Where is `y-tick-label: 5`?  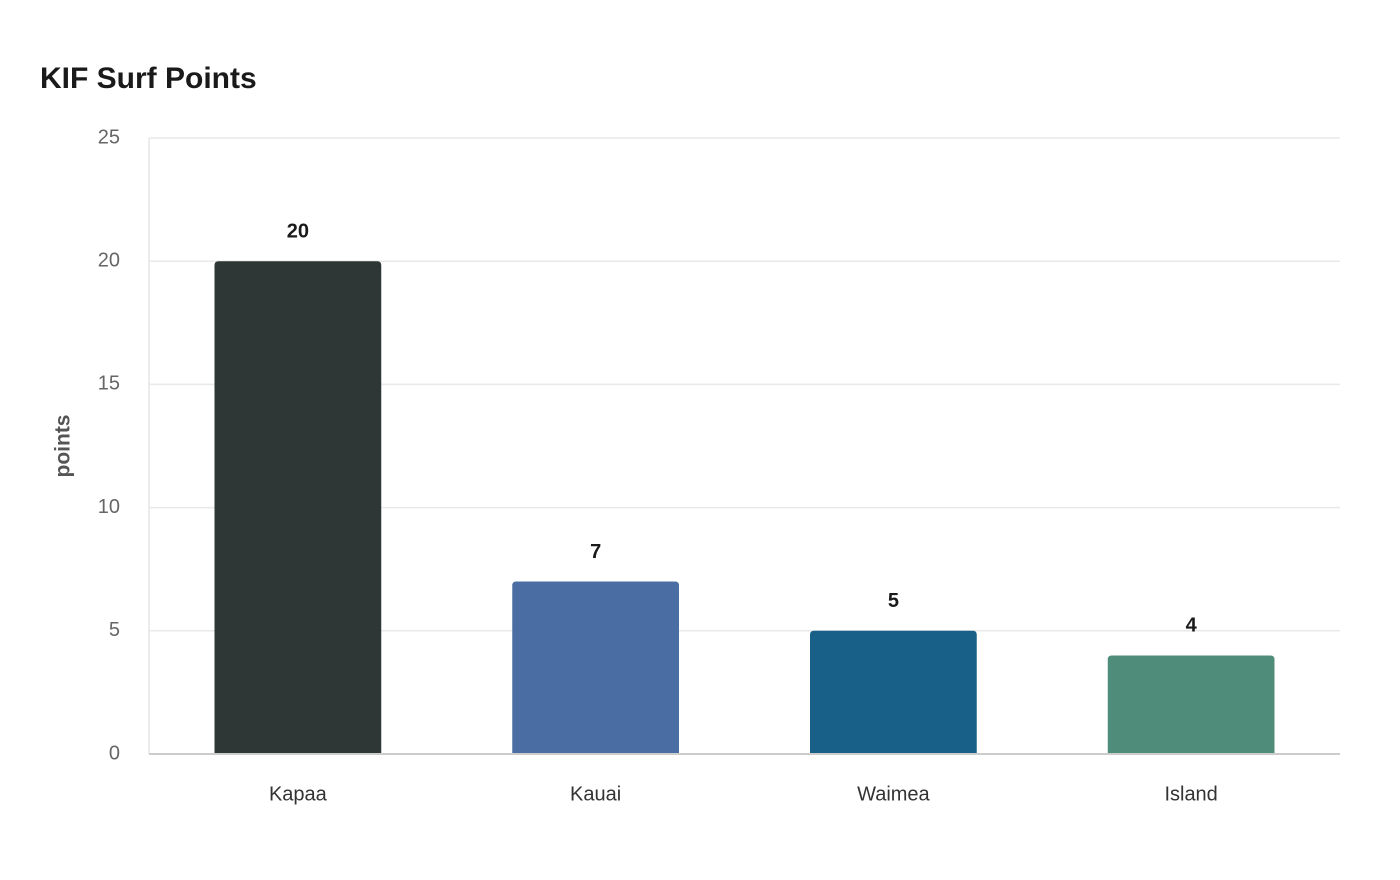
y-tick-label: 5 is located at coordinates (114, 630).